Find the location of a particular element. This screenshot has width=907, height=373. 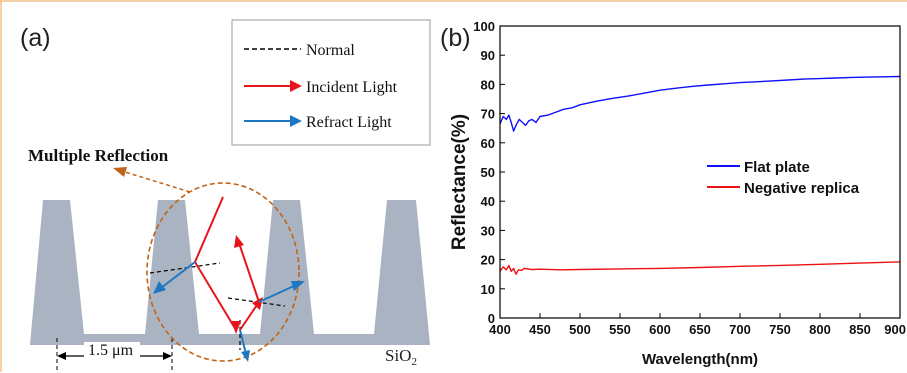

y-axis-title: Reflectance(%) is located at coordinates (459, 182).